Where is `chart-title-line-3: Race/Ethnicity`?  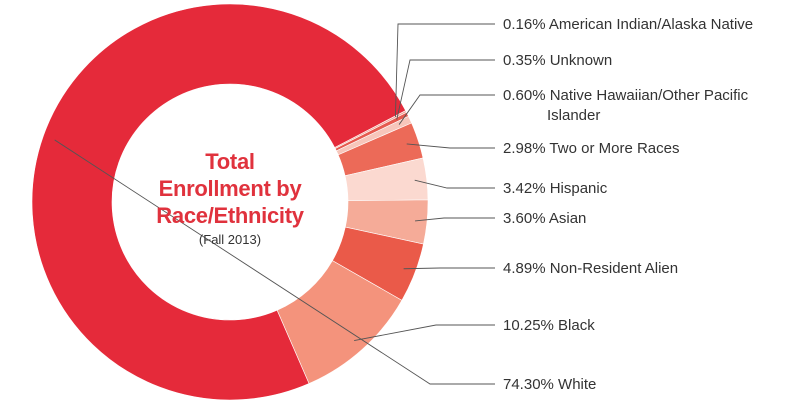 chart-title-line-3: Race/Ethnicity is located at coordinates (230, 215).